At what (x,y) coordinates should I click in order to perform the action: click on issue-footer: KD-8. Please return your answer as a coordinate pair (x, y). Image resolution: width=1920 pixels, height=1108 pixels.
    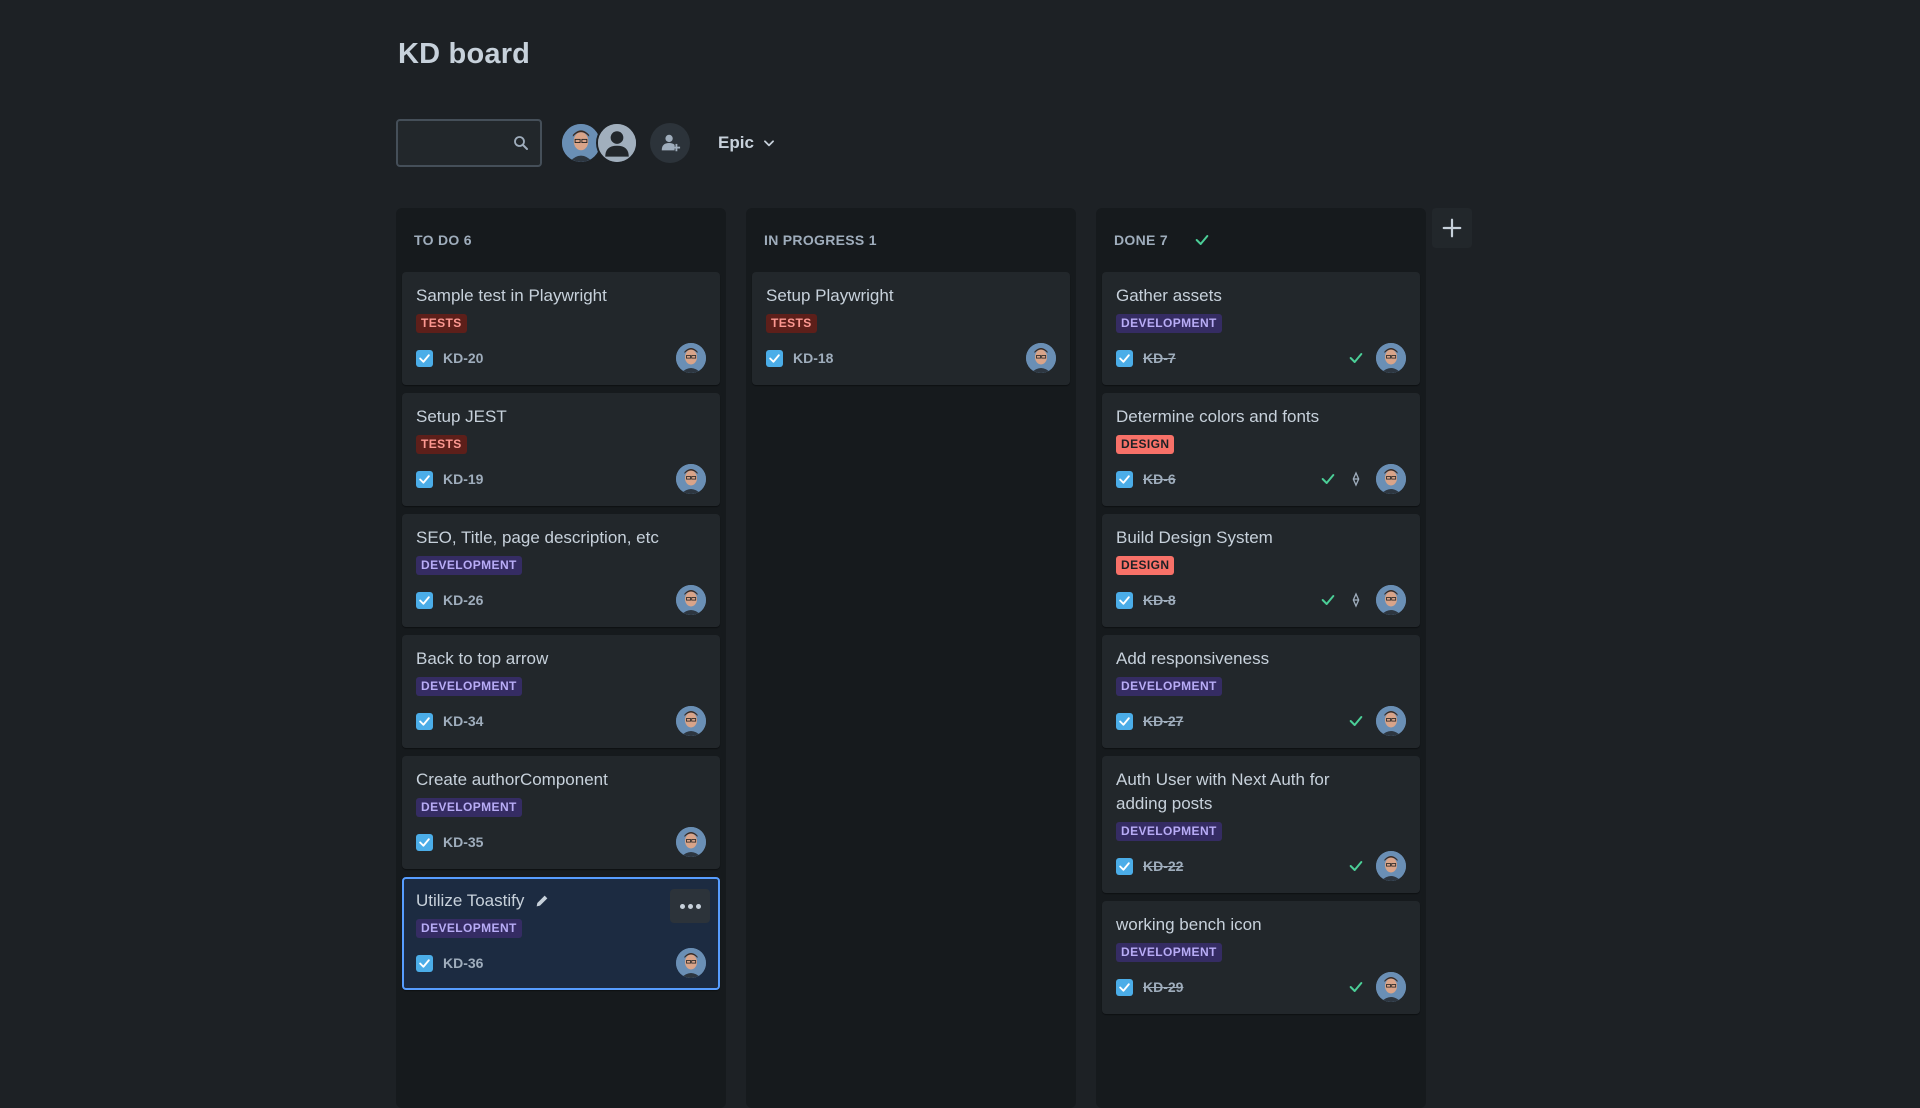
    Looking at the image, I should click on (1261, 600).